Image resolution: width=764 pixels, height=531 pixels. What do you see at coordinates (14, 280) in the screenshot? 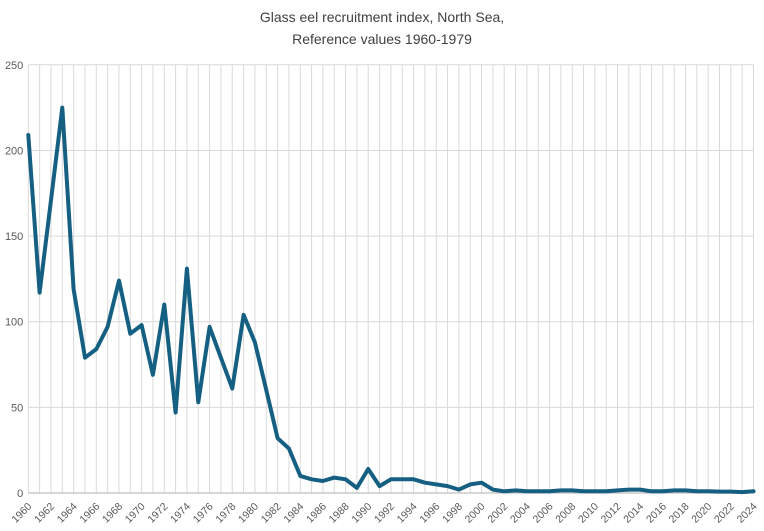
I see `y-axis-labels: 0 50 100 150 200 250` at bounding box center [14, 280].